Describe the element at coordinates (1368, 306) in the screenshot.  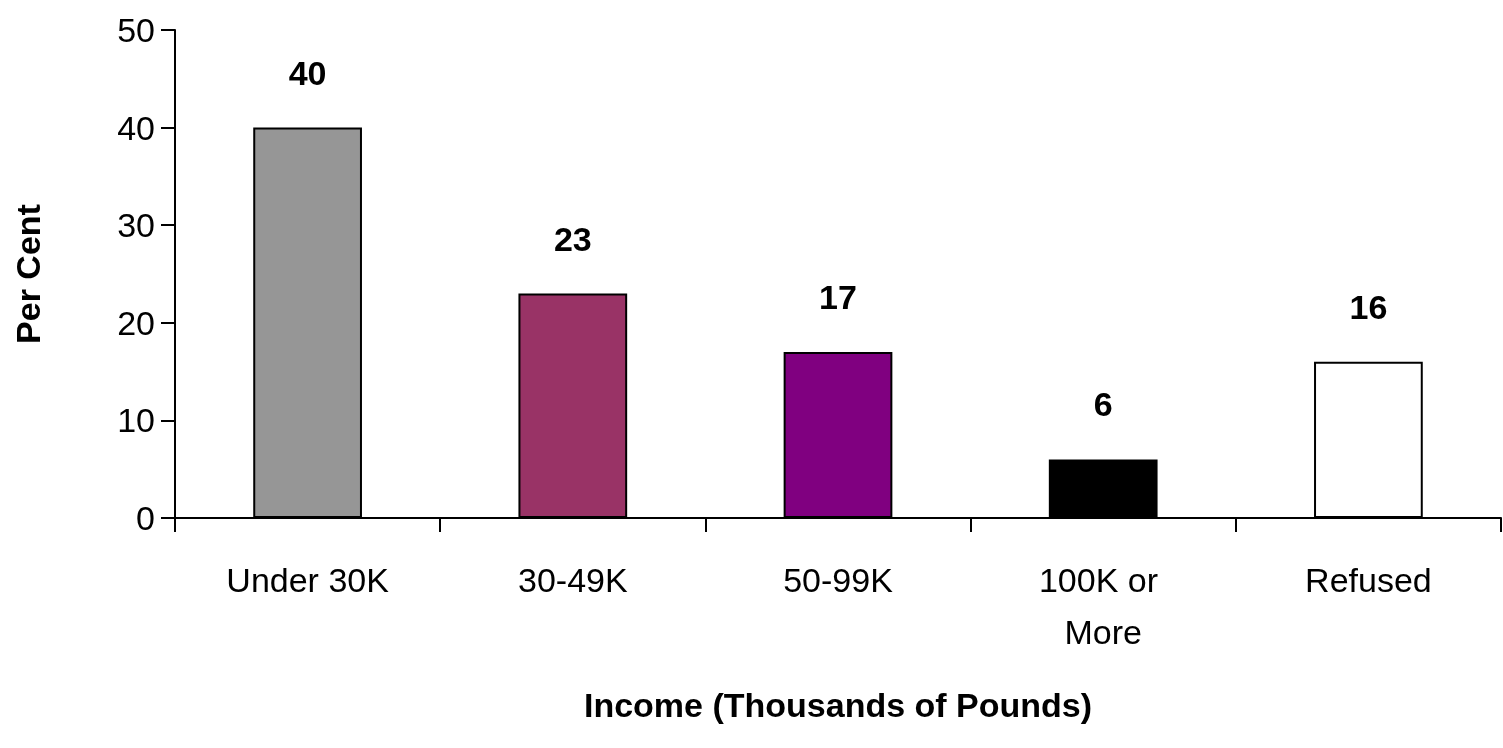
I see `data-label: 16` at that location.